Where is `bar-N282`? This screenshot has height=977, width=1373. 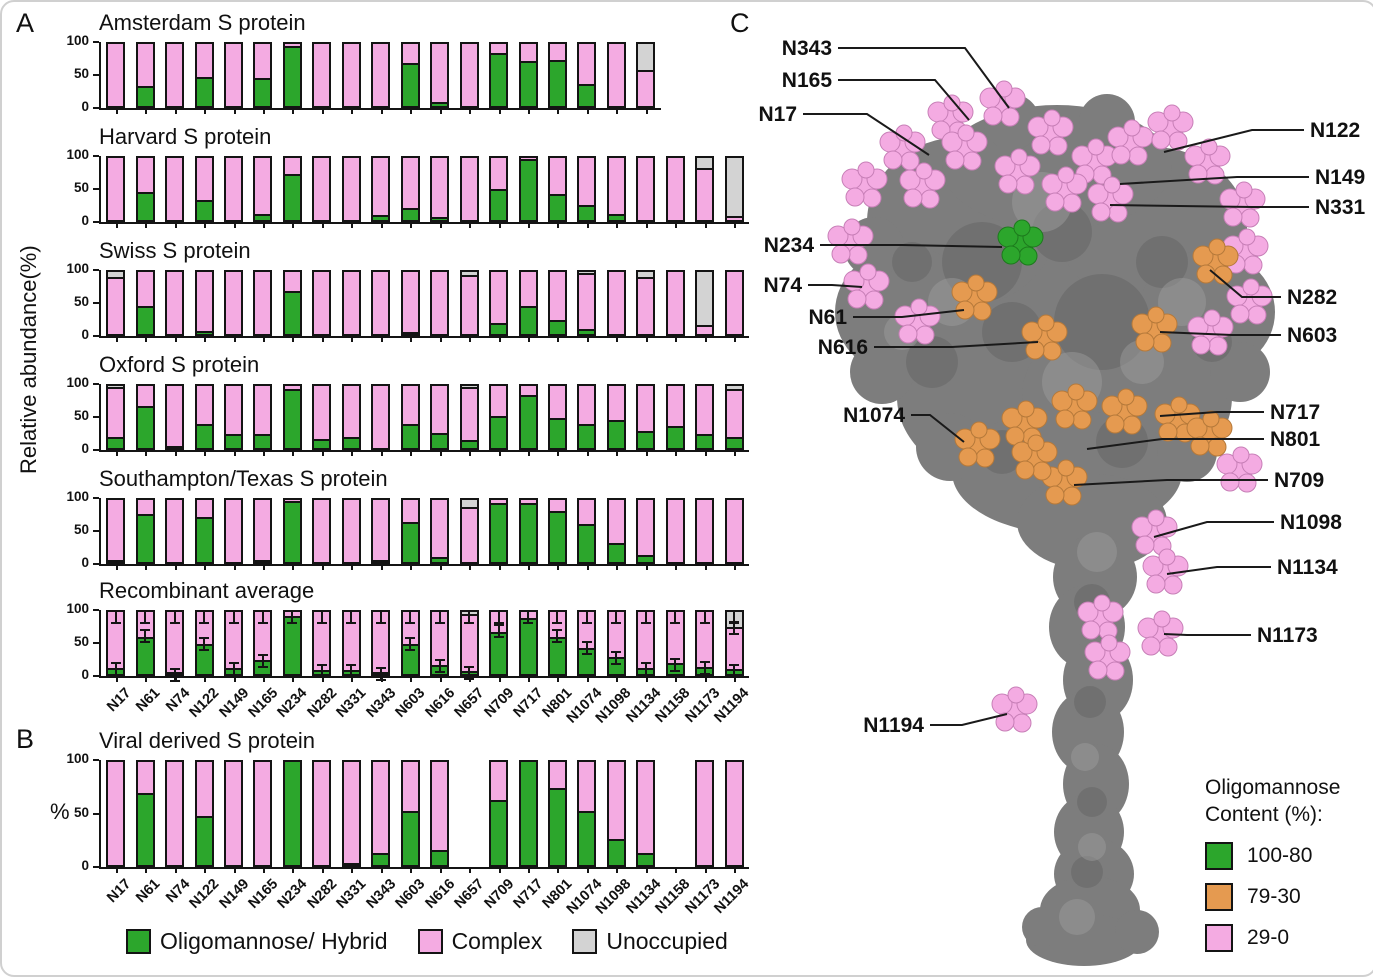 bar-N282 is located at coordinates (322, 813).